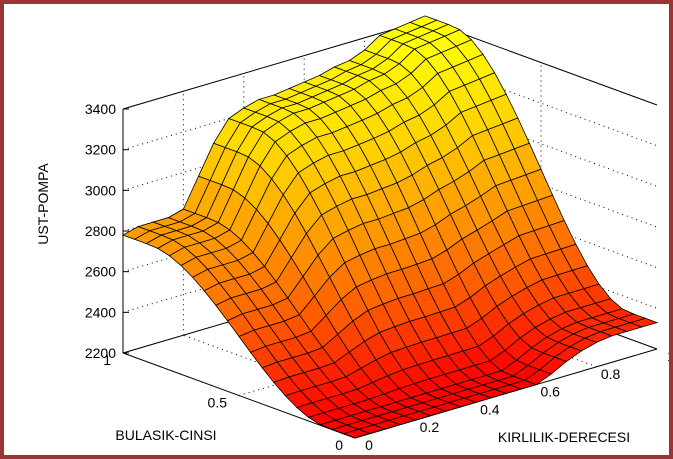  I want to click on tick-label: 0.6, so click(550, 392).